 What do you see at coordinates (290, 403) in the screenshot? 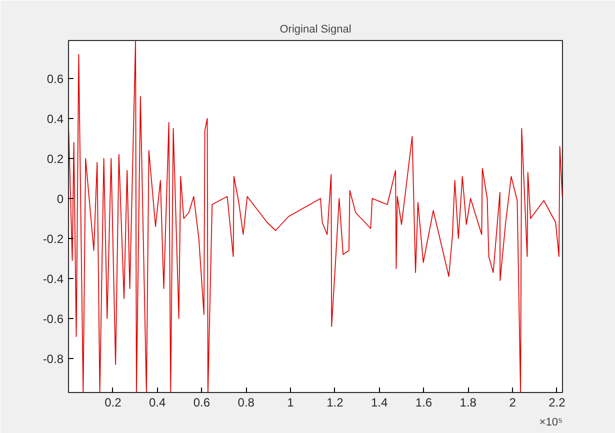
I see `x-tick-label: 1` at bounding box center [290, 403].